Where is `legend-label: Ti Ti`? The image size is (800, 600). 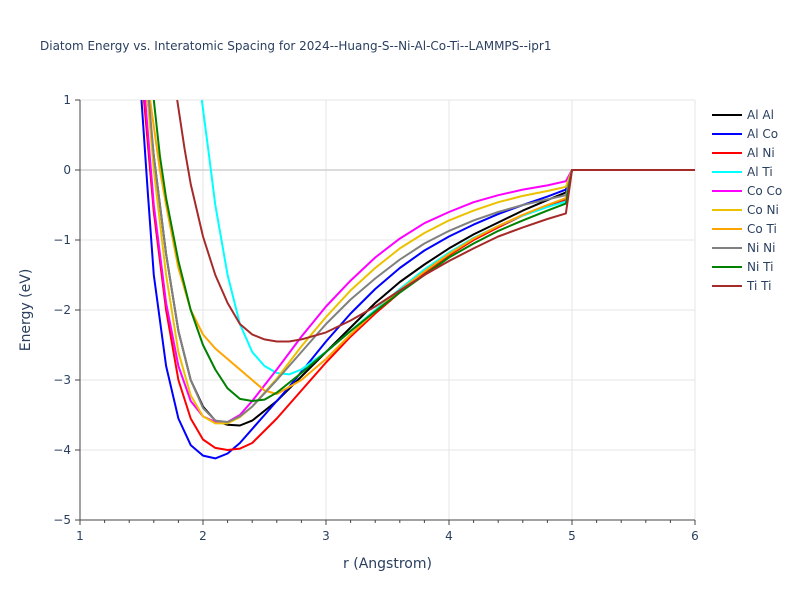
legend-label: Ti Ti is located at coordinates (758, 286).